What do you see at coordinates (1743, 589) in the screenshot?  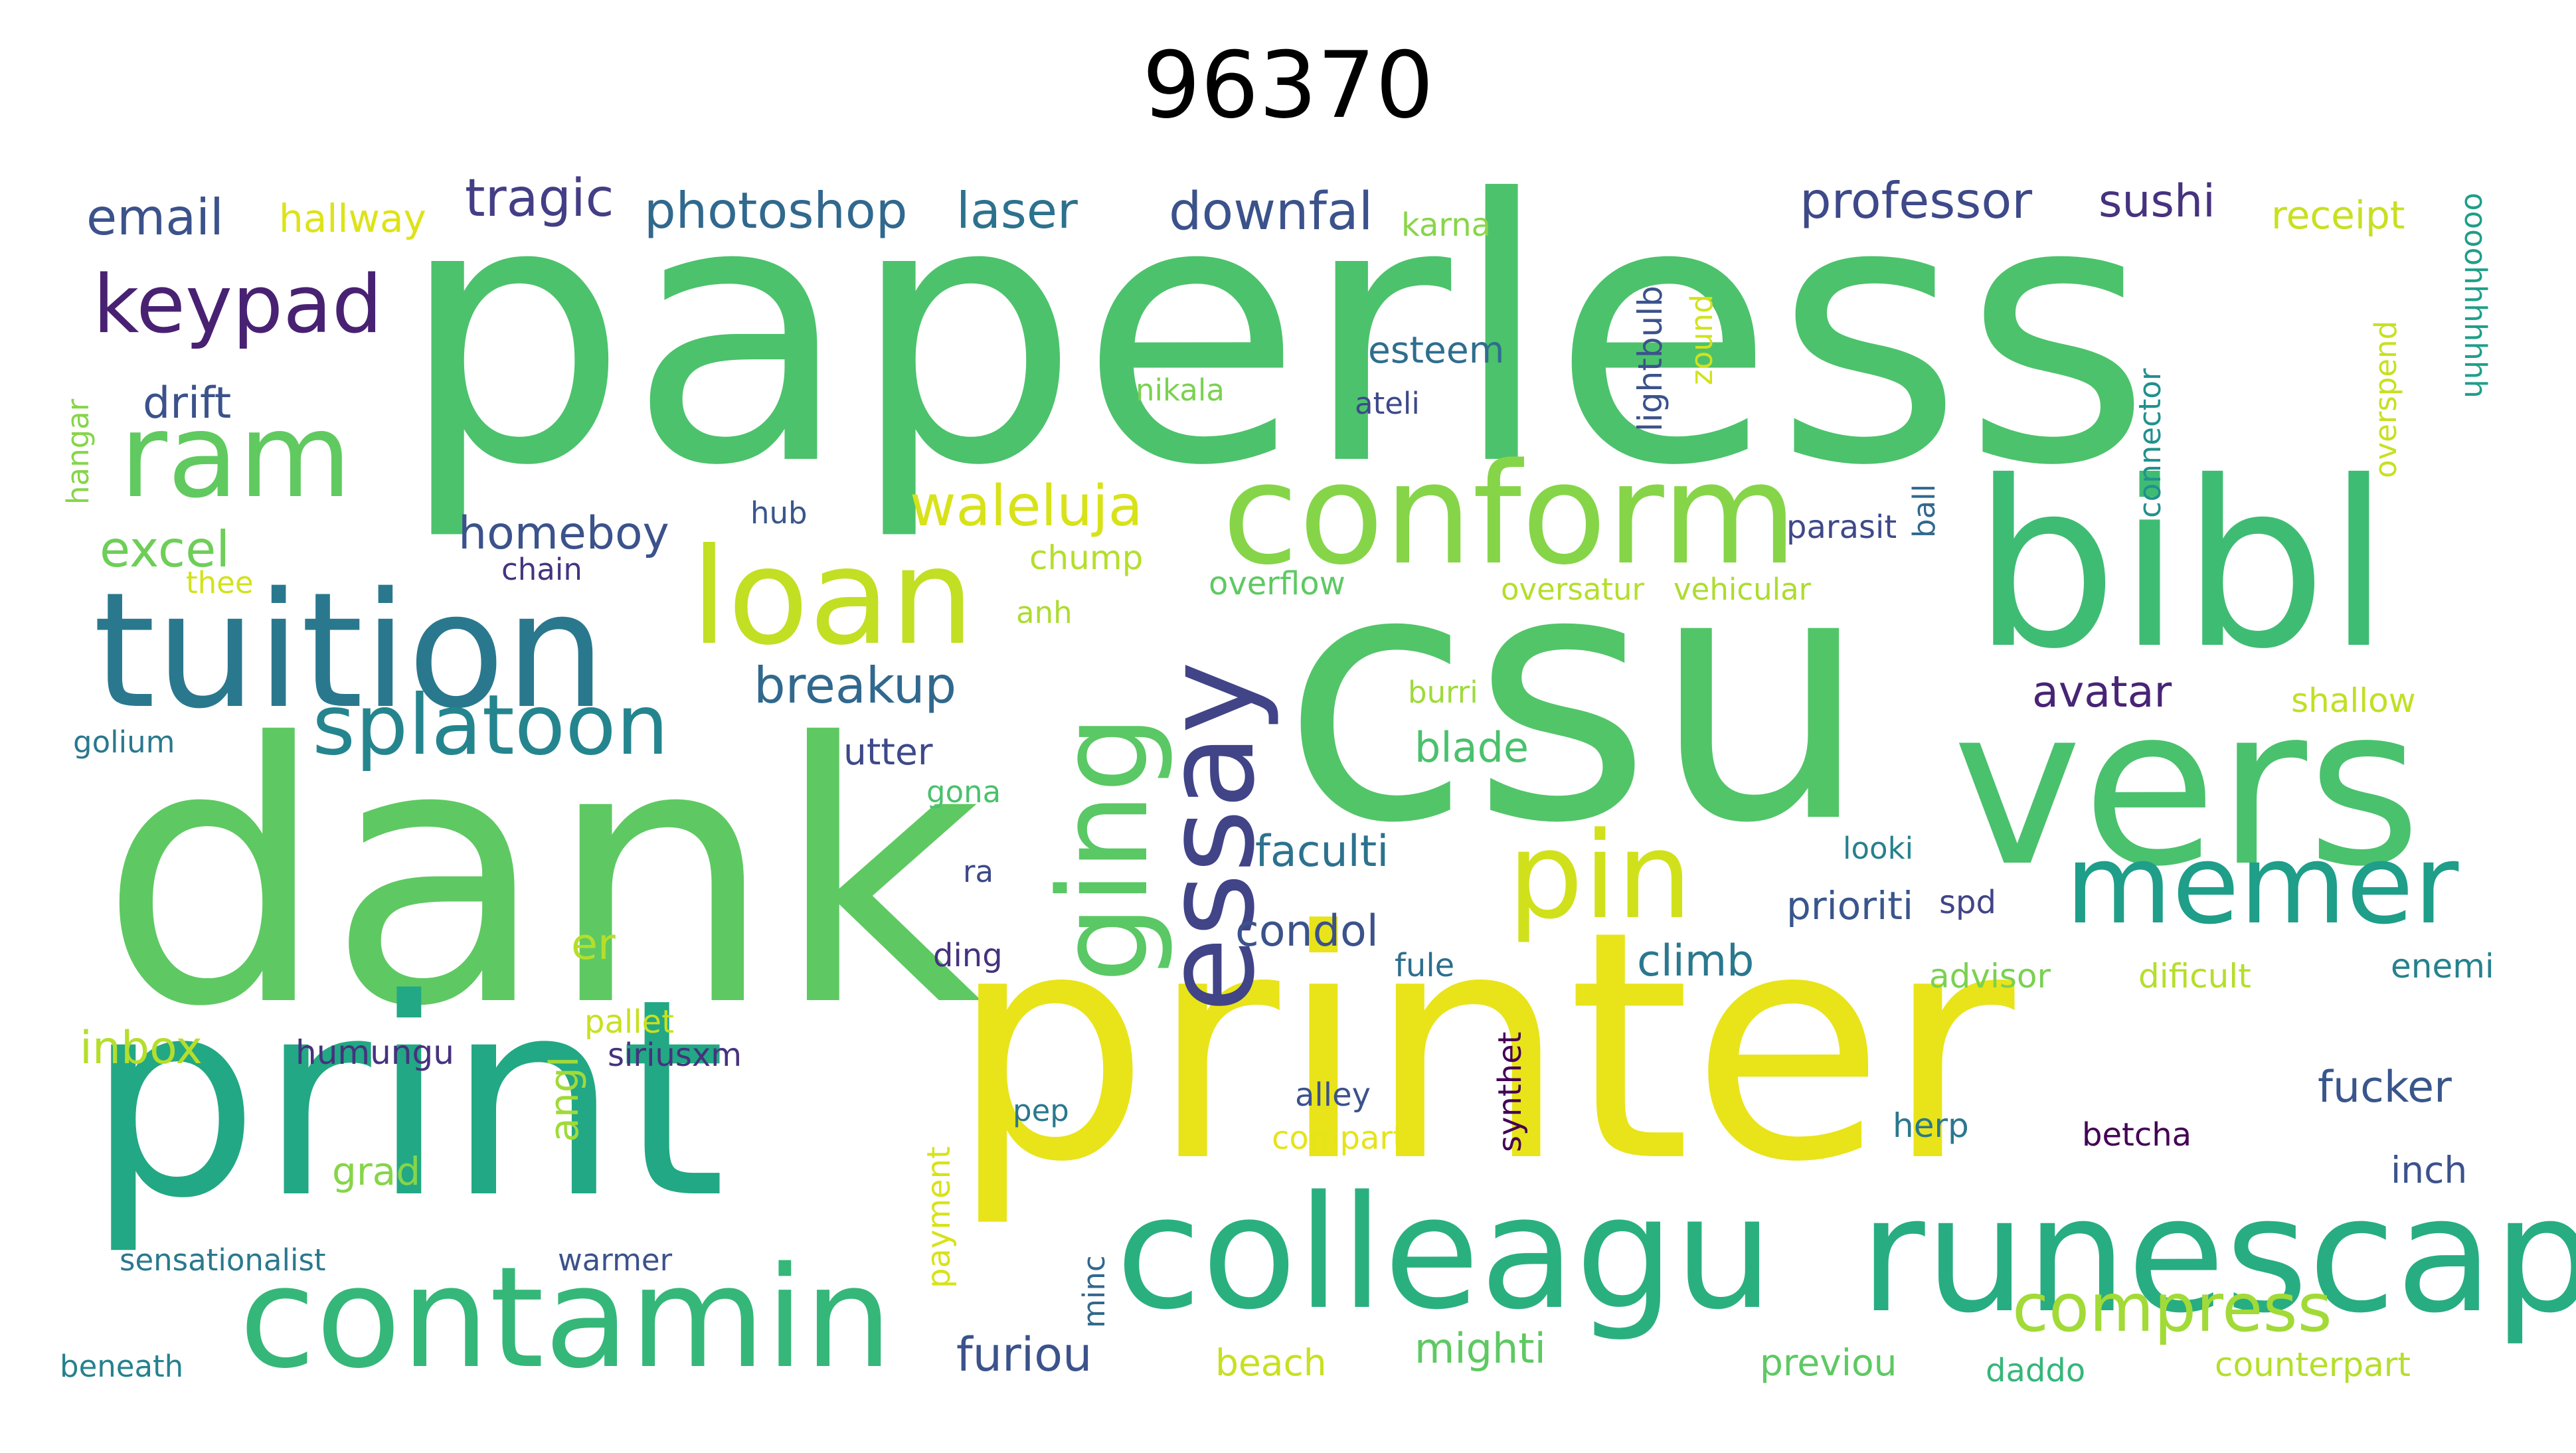 I see `word-vehicular: vehicular` at bounding box center [1743, 589].